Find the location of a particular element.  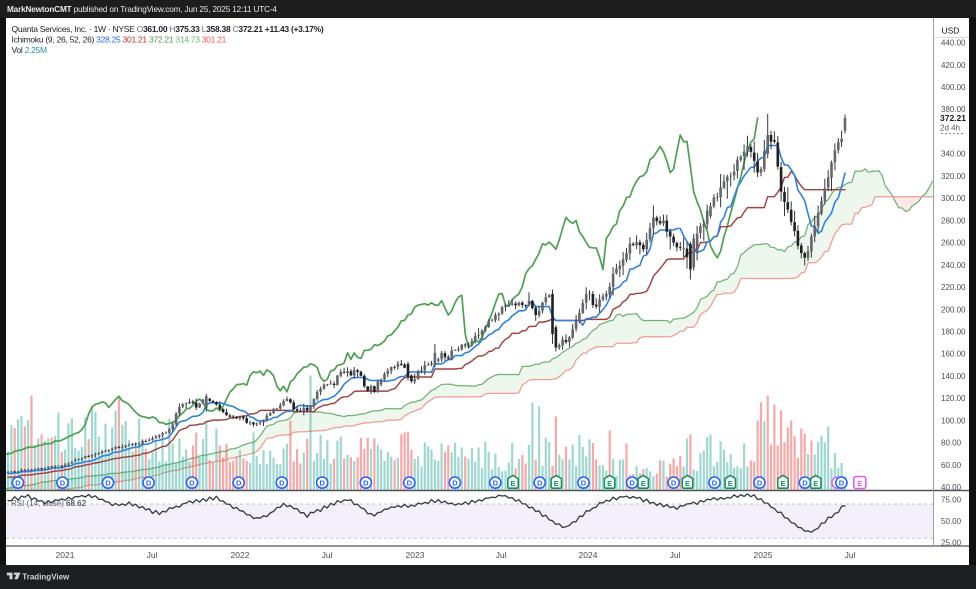

svg-text: 40.00 is located at coordinates (951, 487).